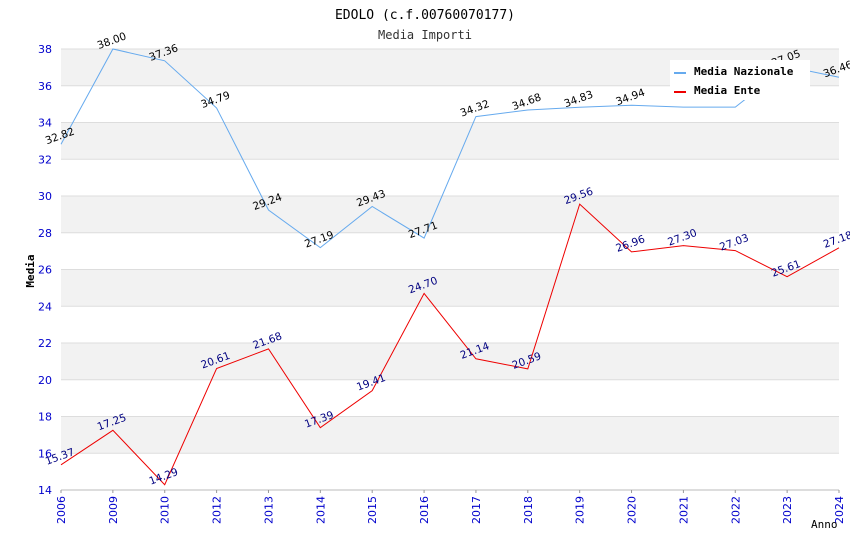  What do you see at coordinates (45, 86) in the screenshot?
I see `y-tick-label: 36` at bounding box center [45, 86].